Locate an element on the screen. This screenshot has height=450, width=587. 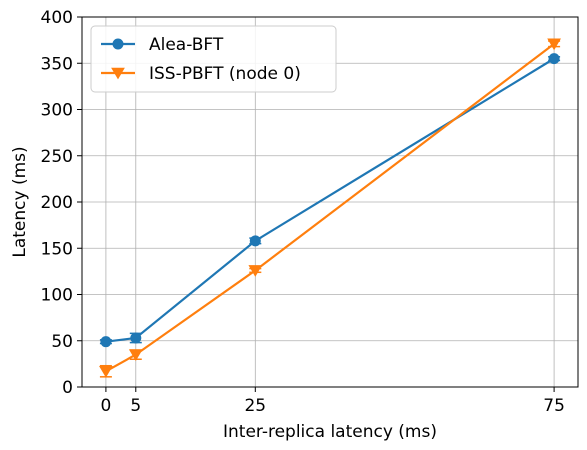
legend: Alea-BFT ISS-PBFT (node 0) is located at coordinates (213, 59).